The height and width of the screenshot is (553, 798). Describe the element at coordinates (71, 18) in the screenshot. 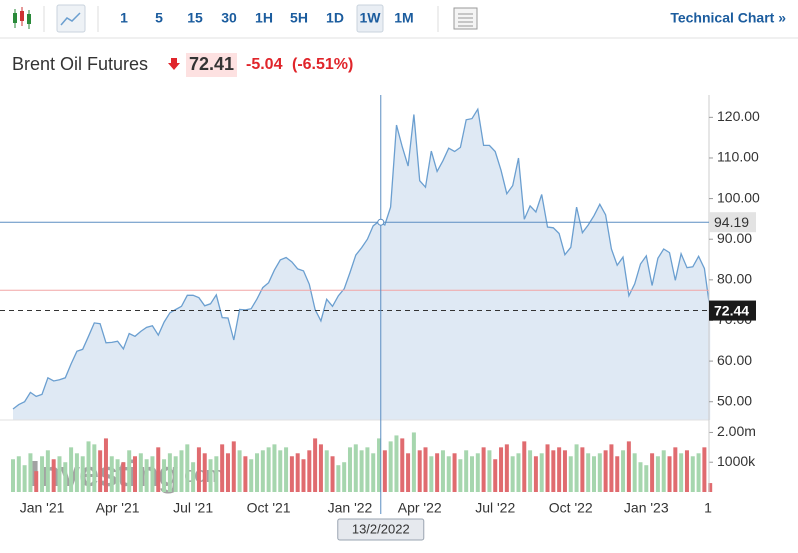

I see `area-chart-icon` at that location.